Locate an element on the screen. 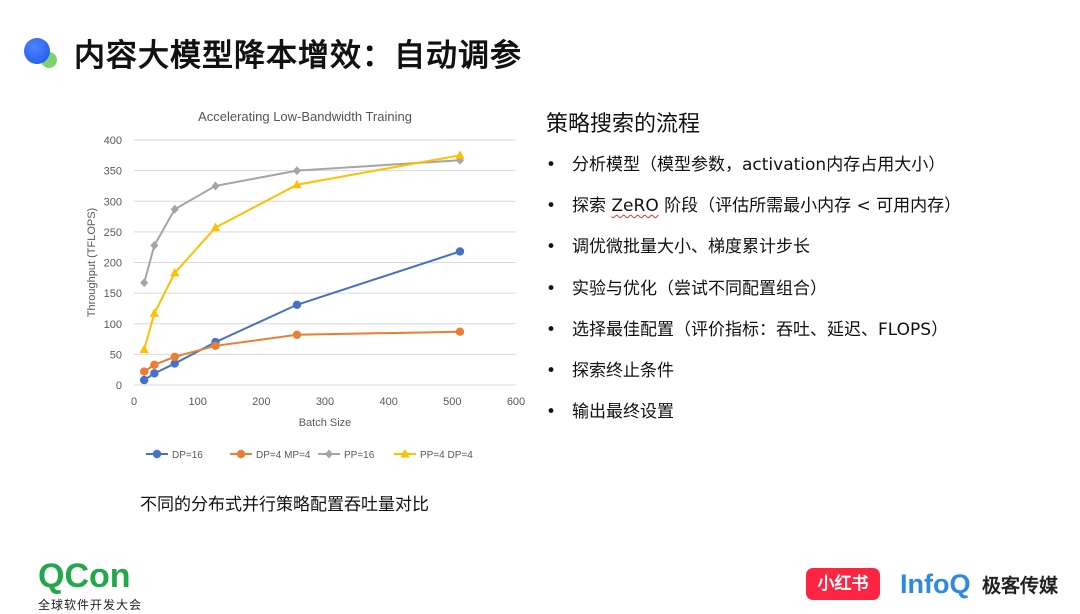 The image size is (1080, 614). chart-caption: 不同的分布式并行策略配置吞吐量对比 is located at coordinates (284, 505).